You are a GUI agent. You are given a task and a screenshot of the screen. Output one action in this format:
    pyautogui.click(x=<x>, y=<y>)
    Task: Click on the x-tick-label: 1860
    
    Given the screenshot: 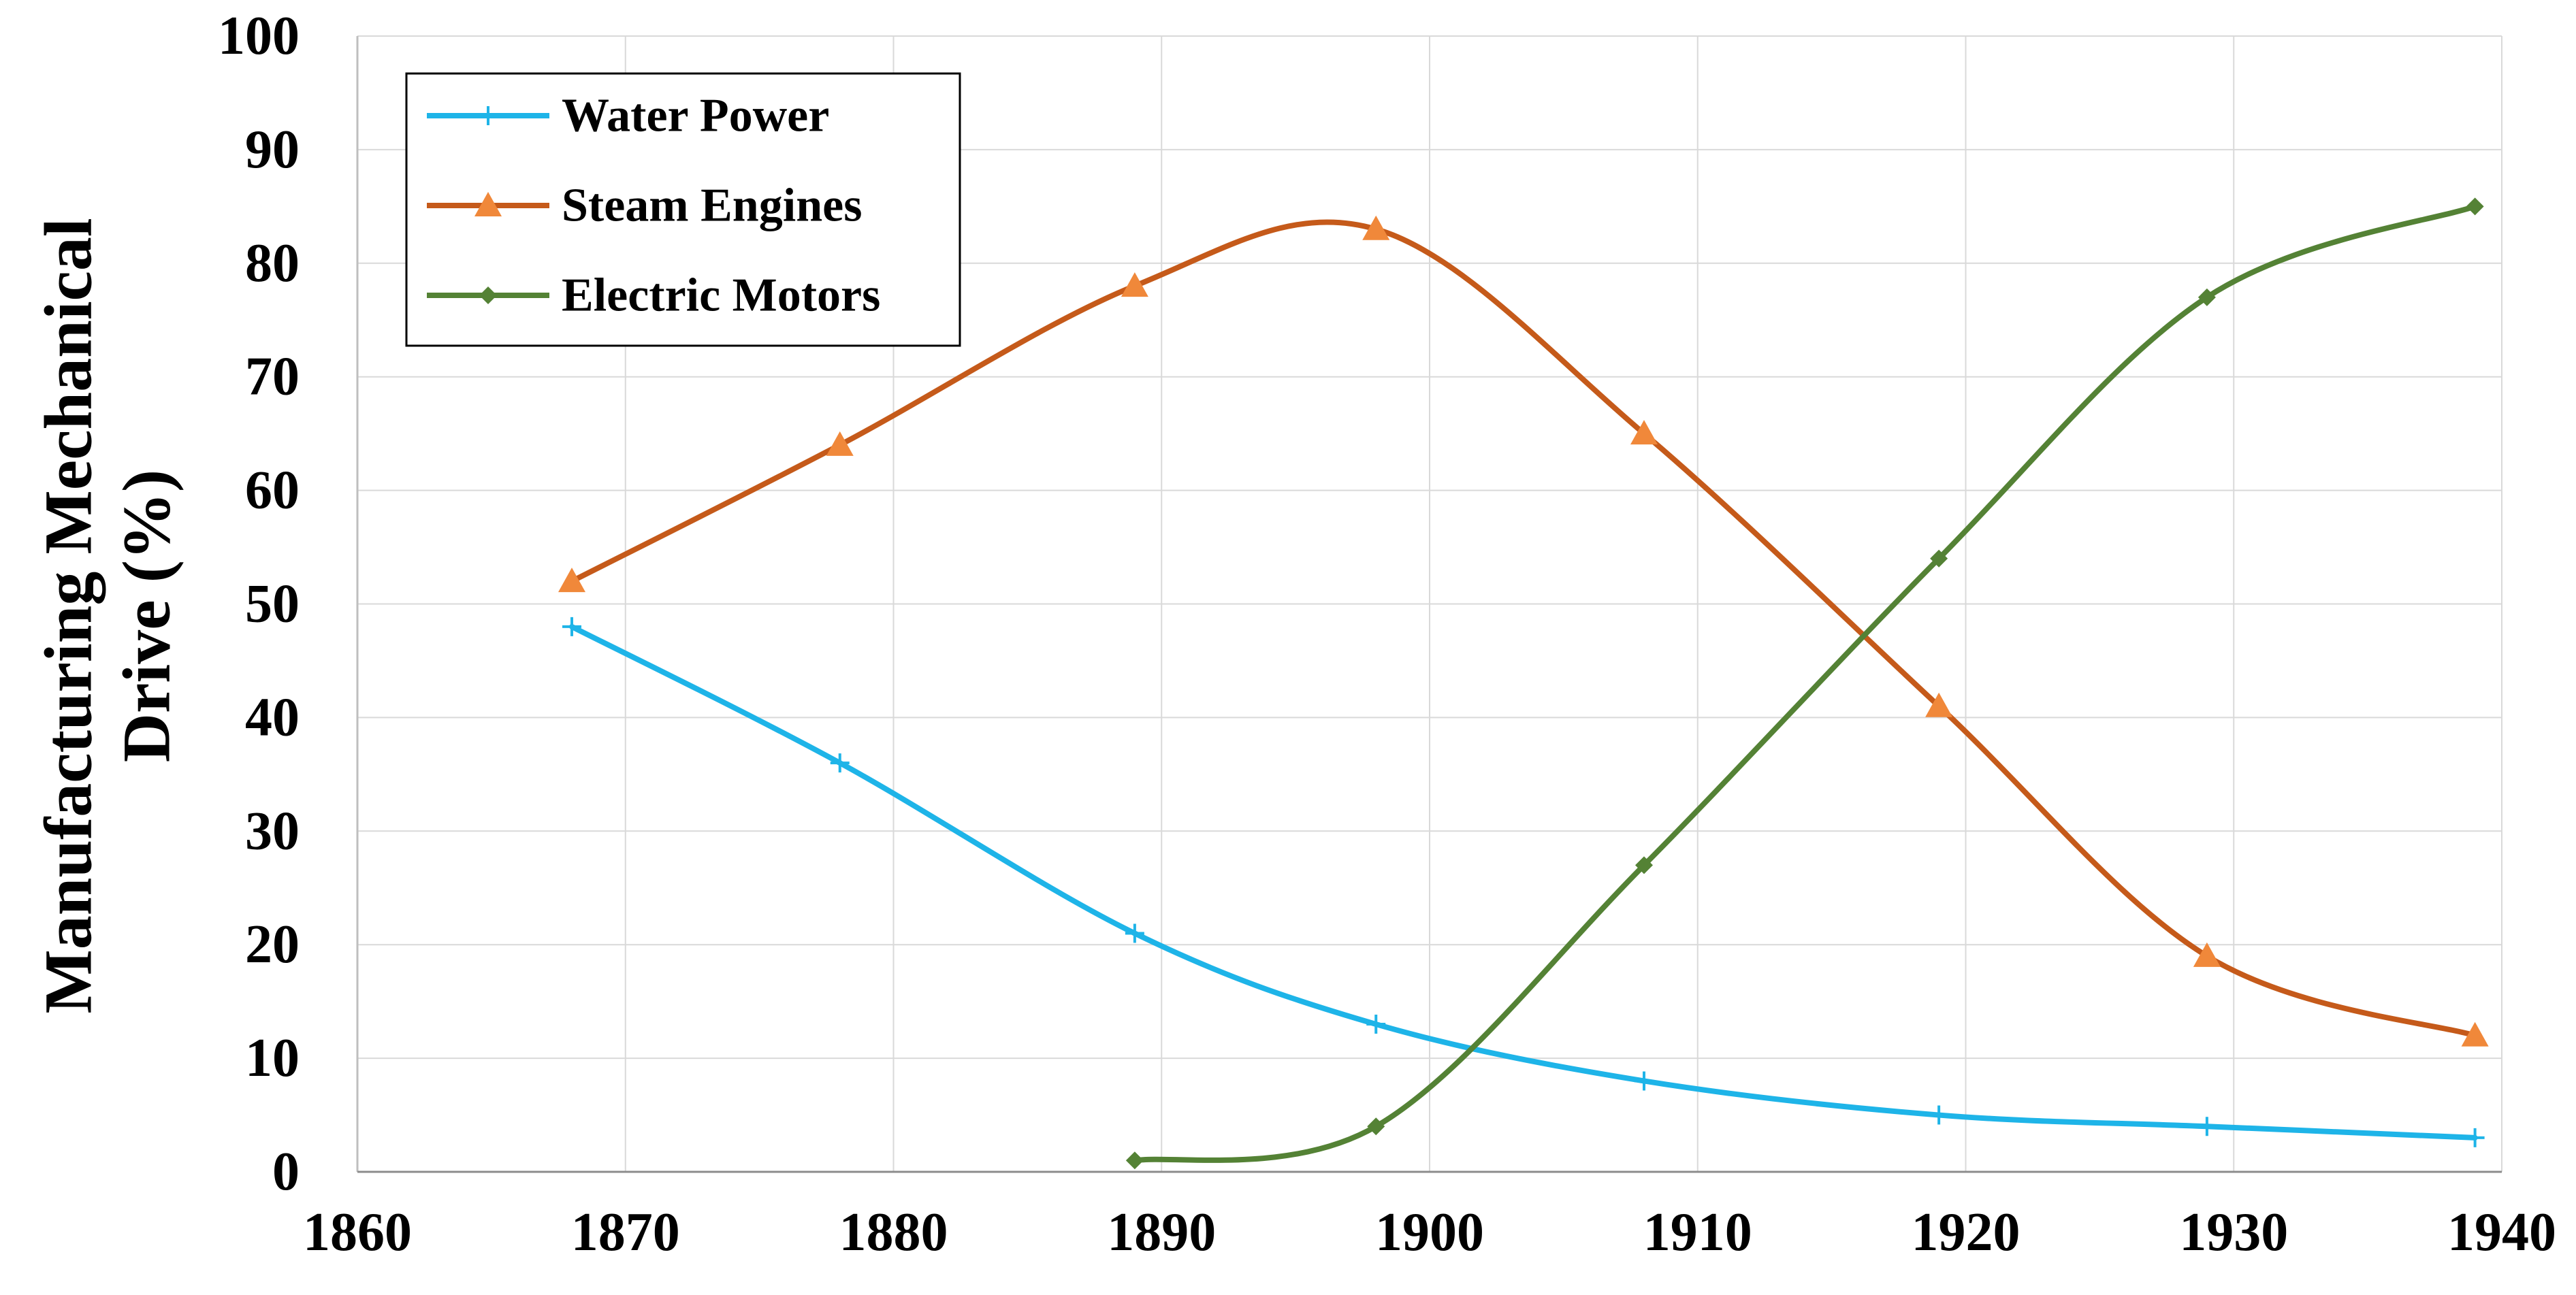 What is the action you would take?
    pyautogui.click(x=357, y=1232)
    